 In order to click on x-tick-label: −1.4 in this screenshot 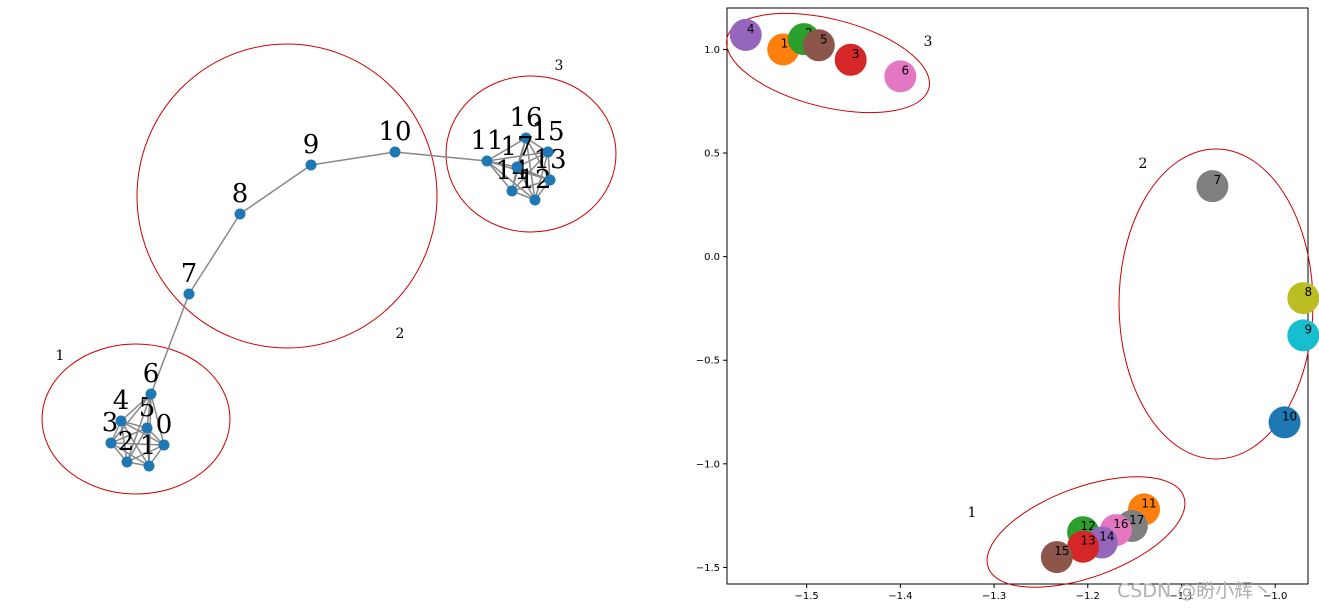, I will do `click(900, 596)`.